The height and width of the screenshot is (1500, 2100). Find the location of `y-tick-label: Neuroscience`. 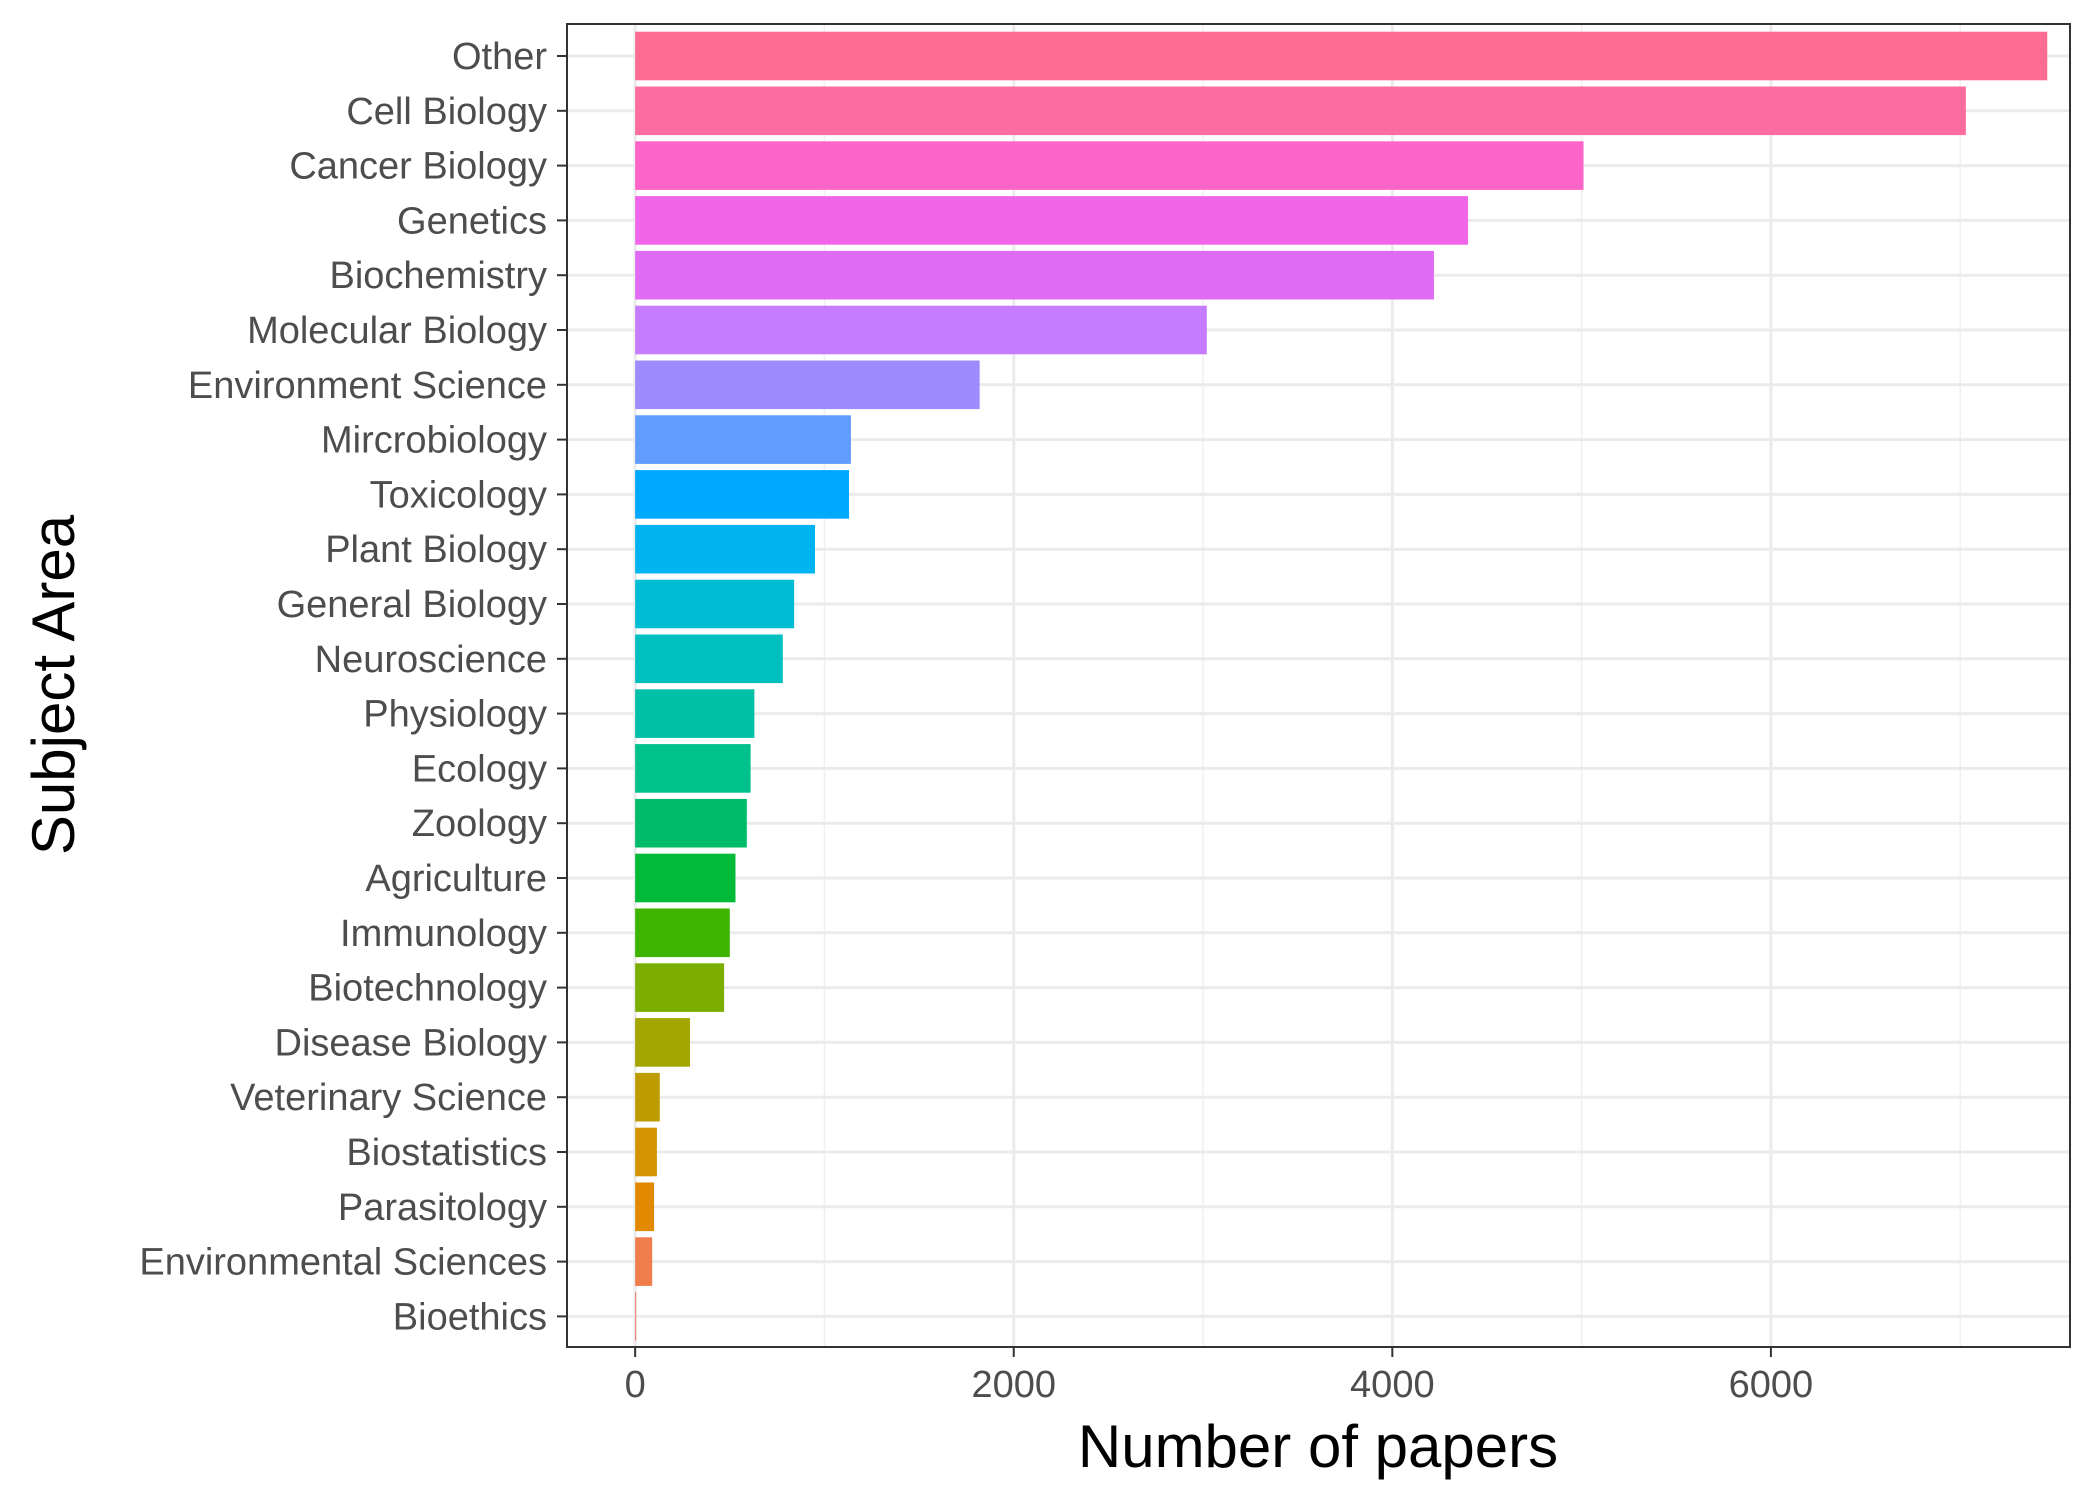

y-tick-label: Neuroscience is located at coordinates (431, 660).